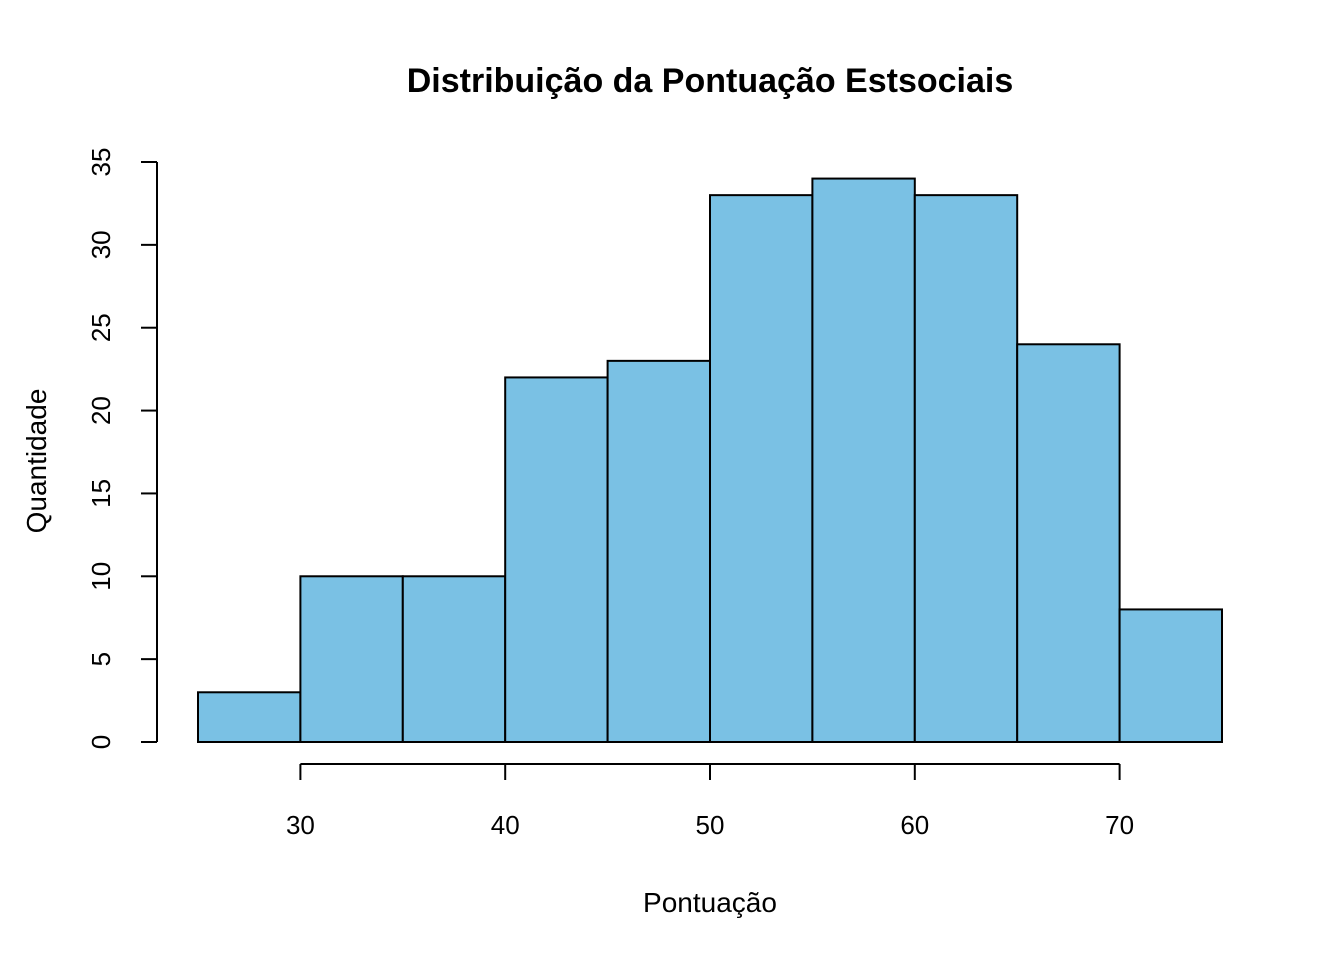 The image size is (1344, 960). What do you see at coordinates (710, 902) in the screenshot?
I see `x-axis-label: Pontuação` at bounding box center [710, 902].